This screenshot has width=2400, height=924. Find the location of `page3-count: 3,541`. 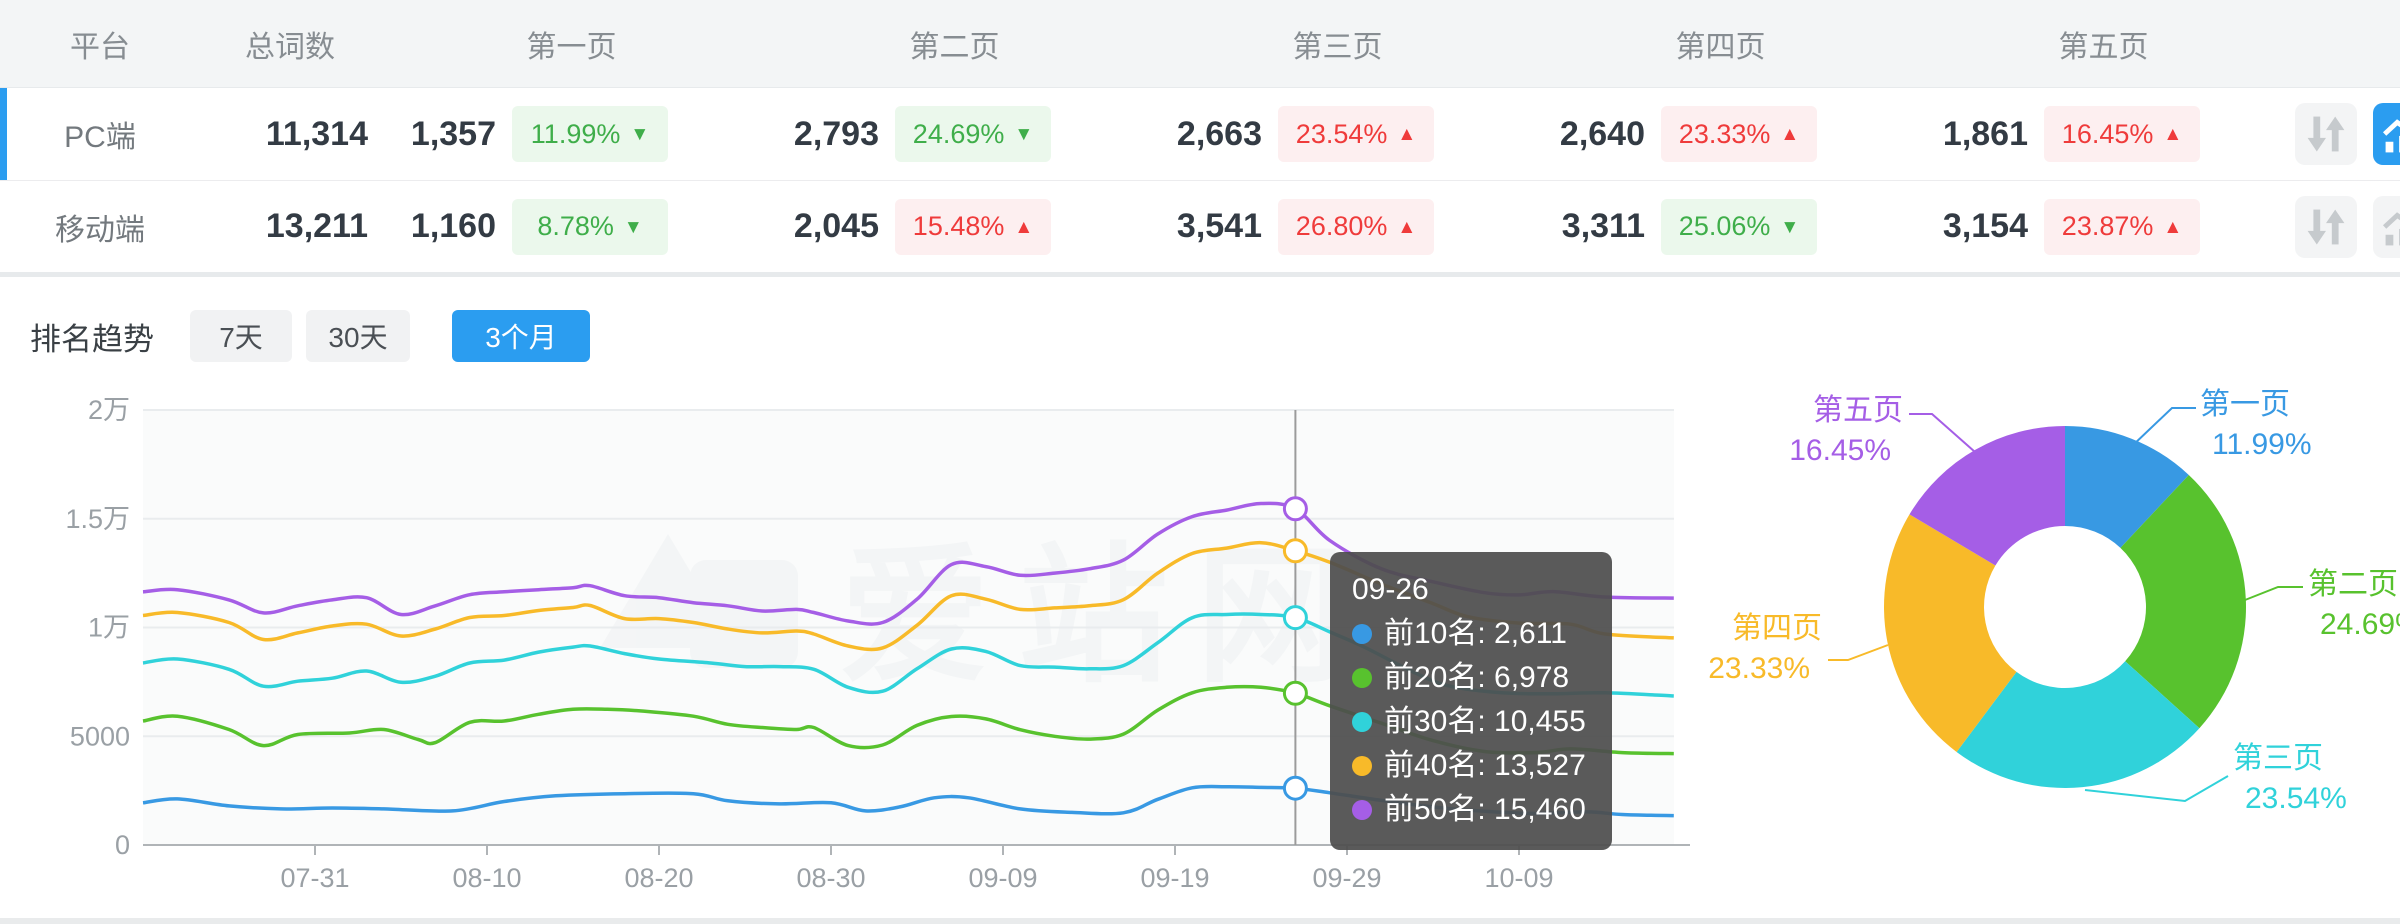

page3-count: 3,541 is located at coordinates (1219, 226).